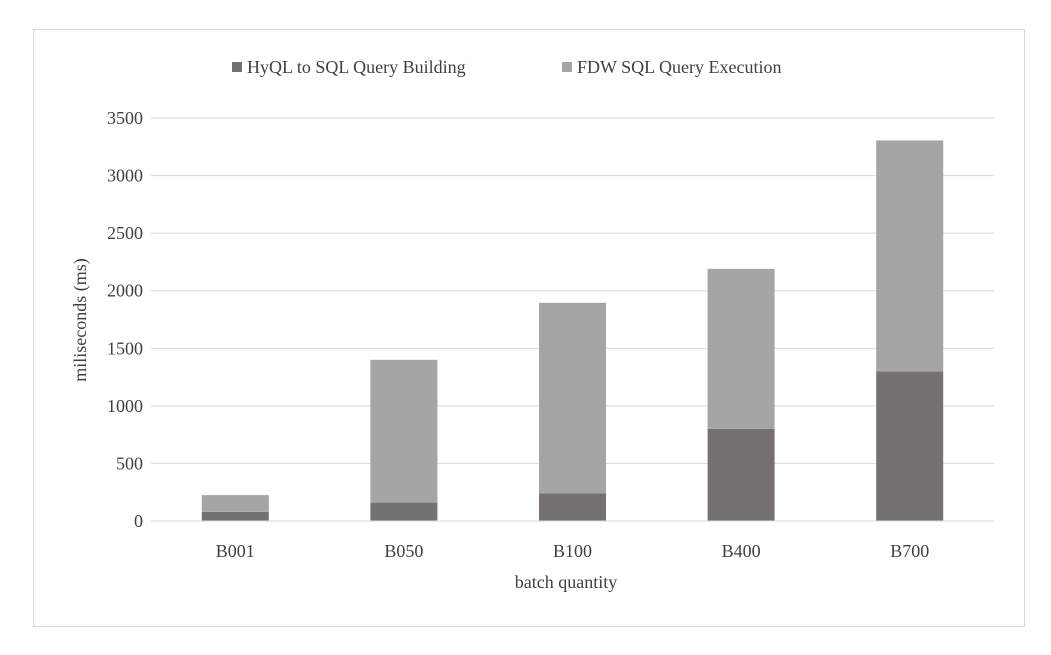  I want to click on legend-label-series-2: FDW SQL Query Execution, so click(679, 67).